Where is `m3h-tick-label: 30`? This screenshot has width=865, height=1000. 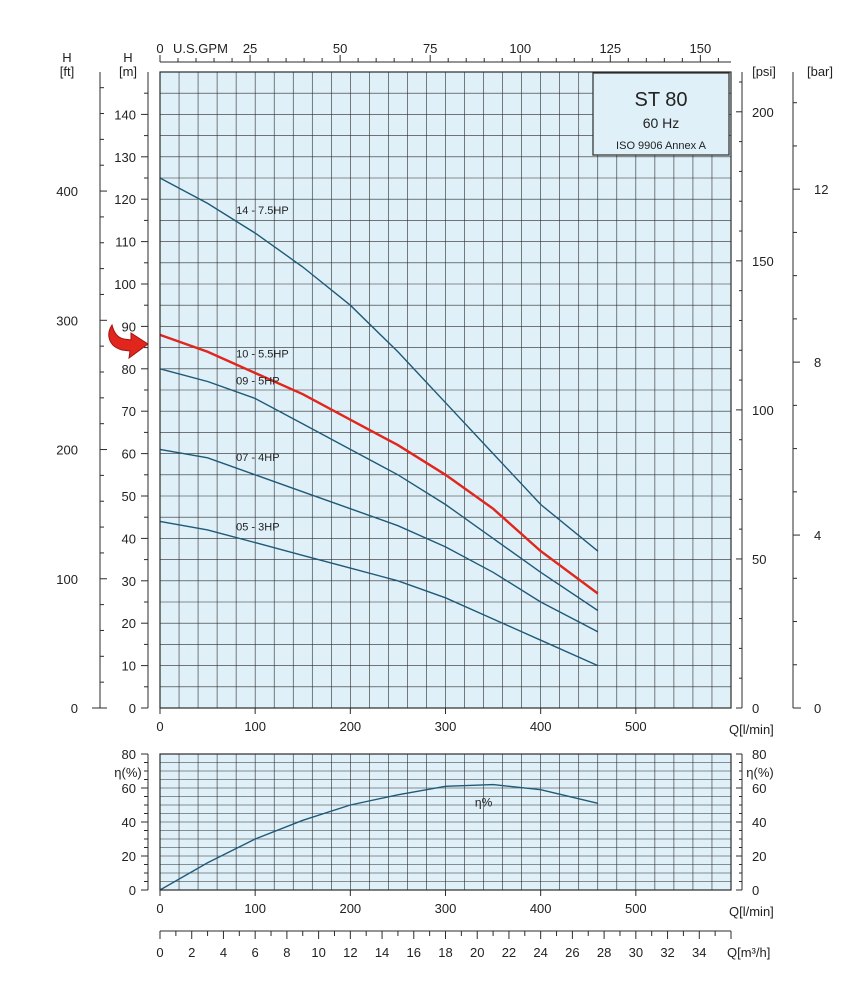 m3h-tick-label: 30 is located at coordinates (636, 952).